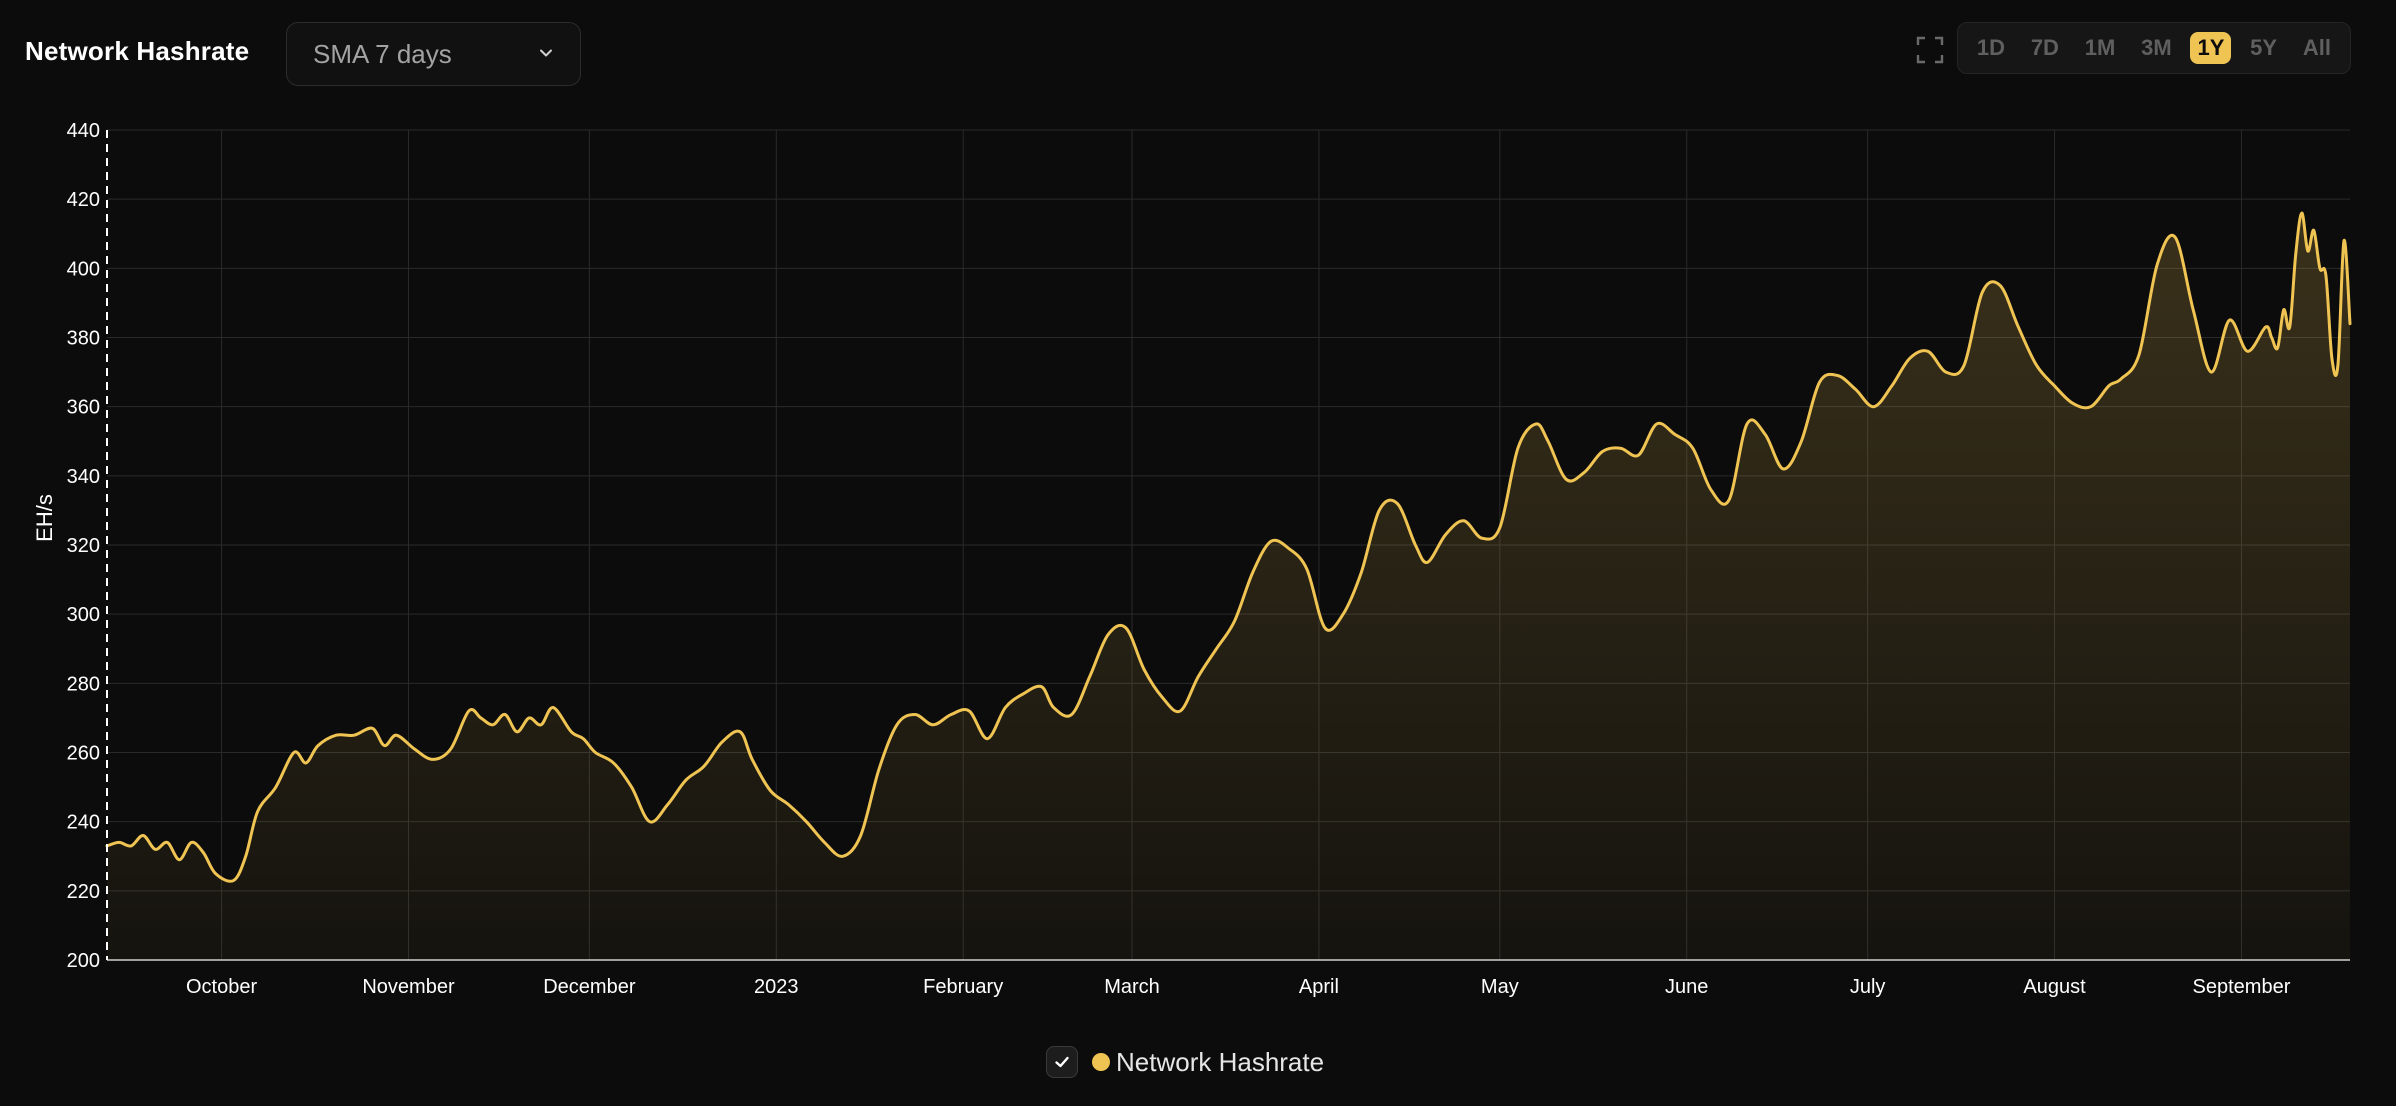 This screenshot has width=2396, height=1106. Describe the element at coordinates (382, 53) in the screenshot. I see `smoothing-select-value: SMA 7 days` at that location.